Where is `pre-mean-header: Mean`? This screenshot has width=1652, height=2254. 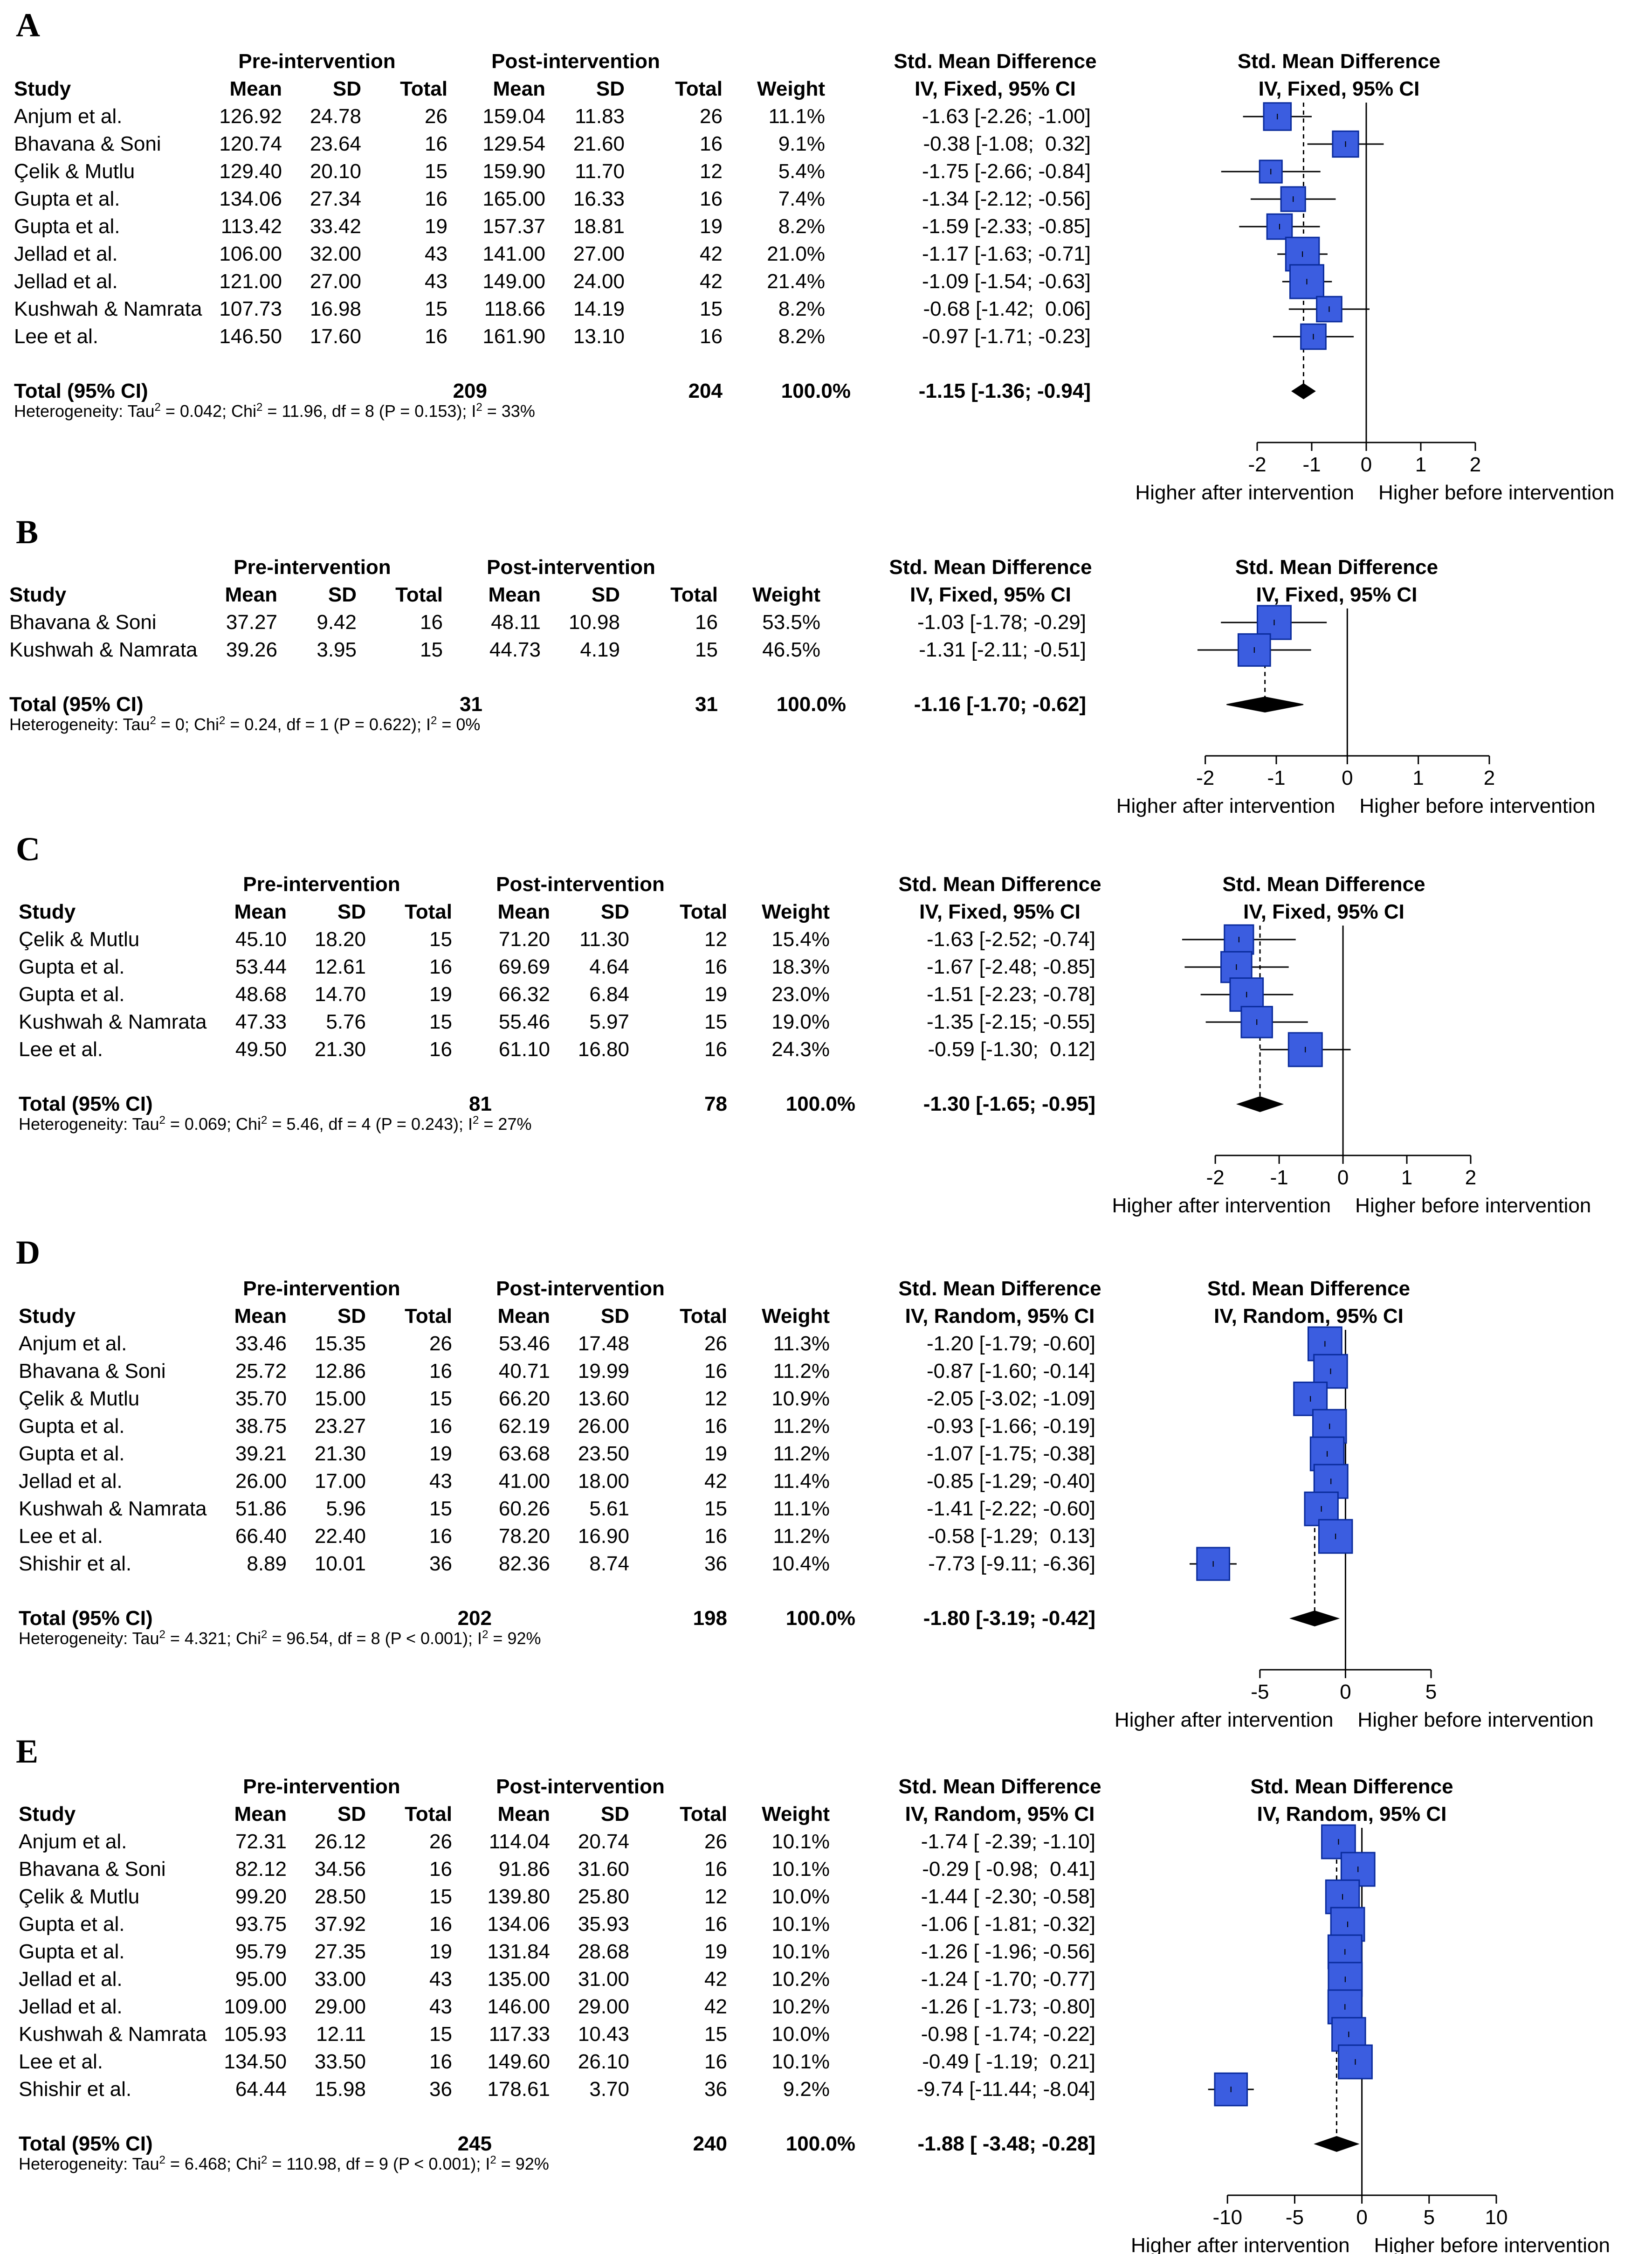 pre-mean-header: Mean is located at coordinates (256, 88).